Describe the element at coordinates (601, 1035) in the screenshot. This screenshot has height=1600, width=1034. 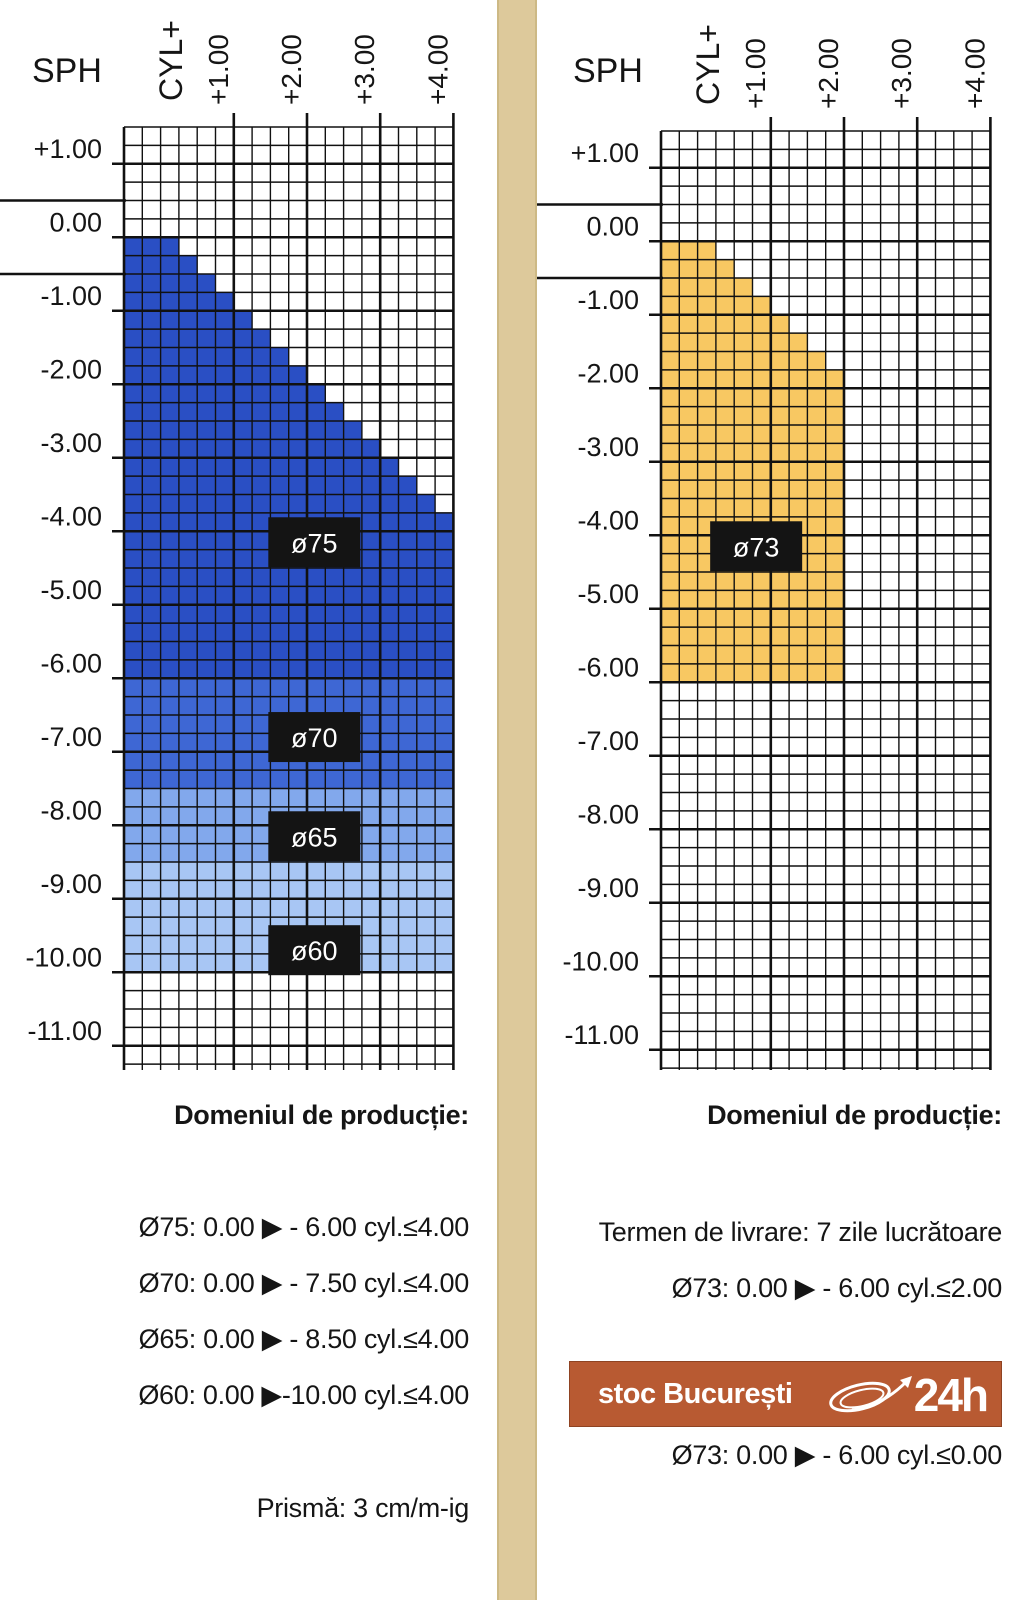
I see `sph-tick-label: -11.00` at that location.